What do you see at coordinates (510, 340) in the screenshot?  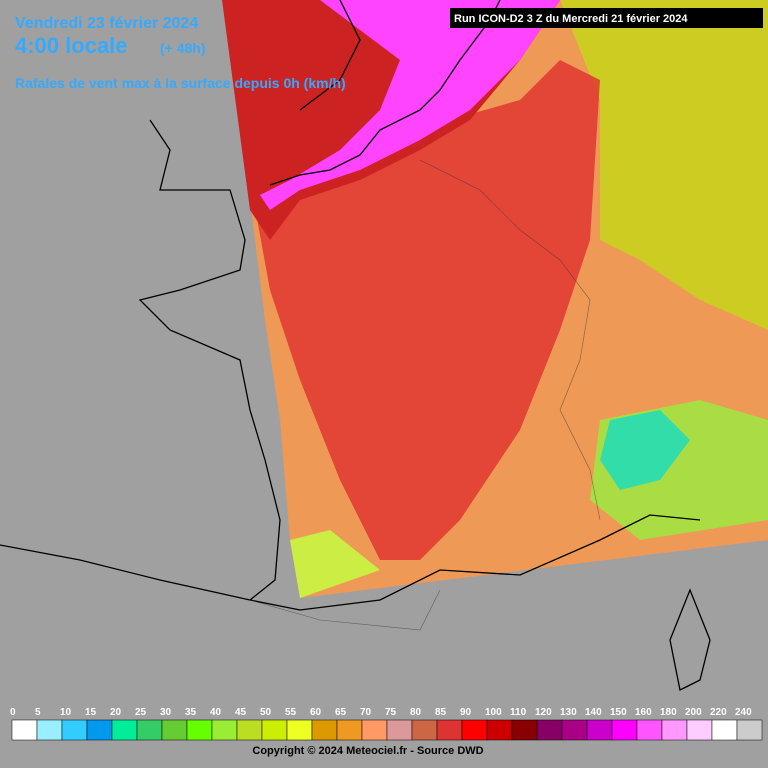 I see `border-east` at bounding box center [510, 340].